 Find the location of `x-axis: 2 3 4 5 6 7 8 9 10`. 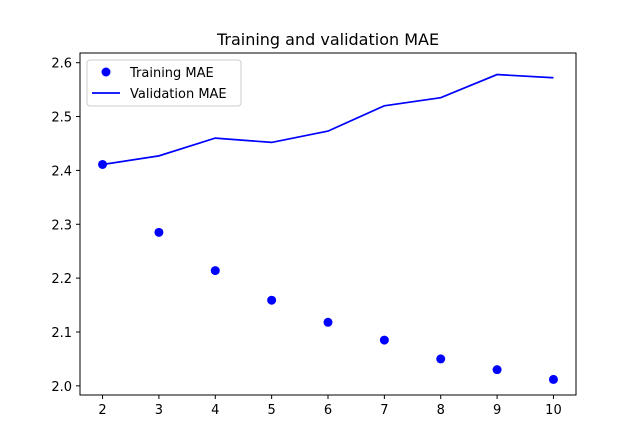

x-axis: 2 3 4 5 6 7 8 9 10 is located at coordinates (330, 406).